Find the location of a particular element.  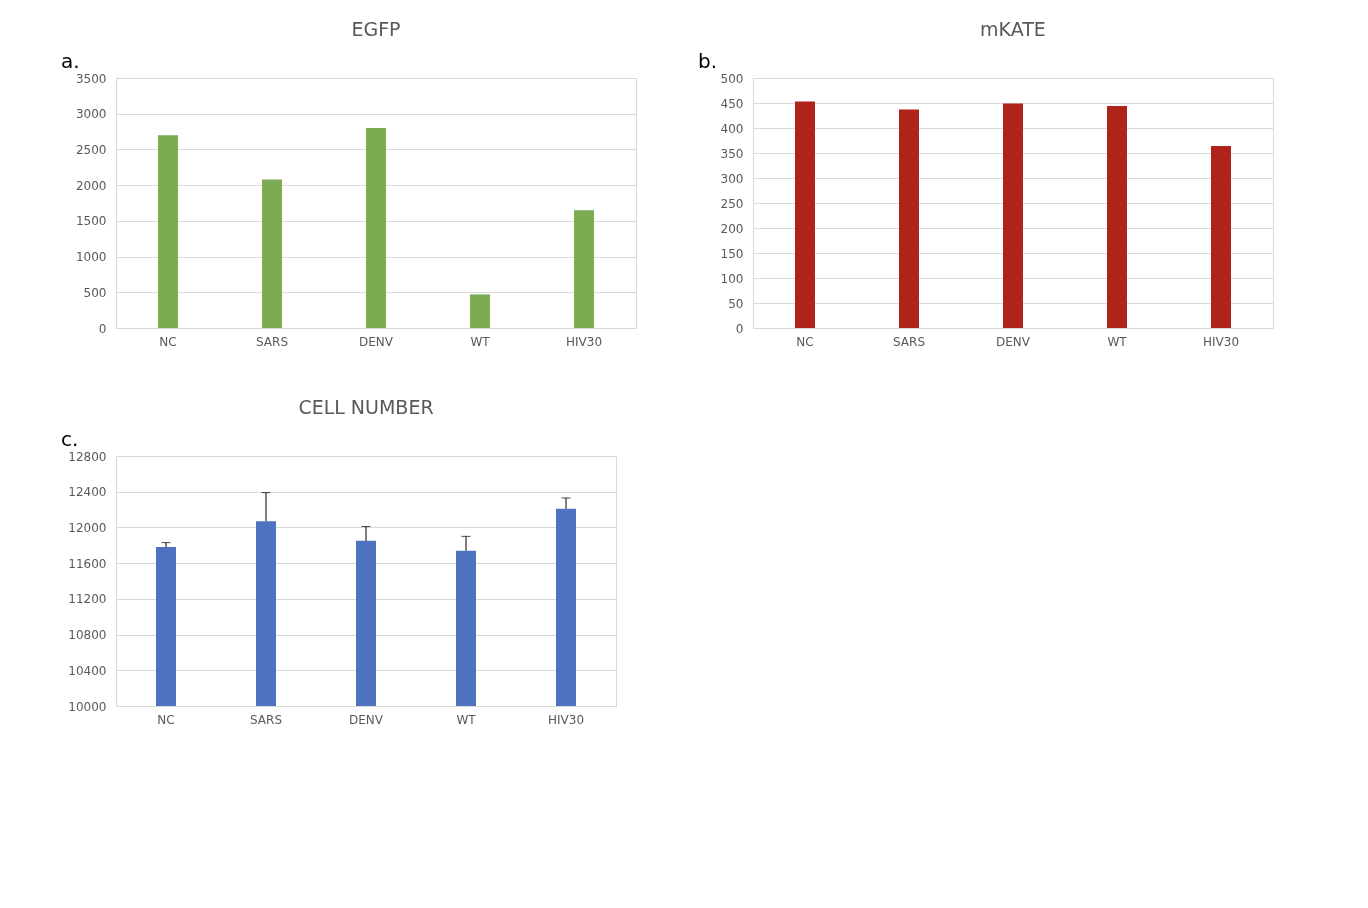

text: b. is located at coordinates (708, 61).